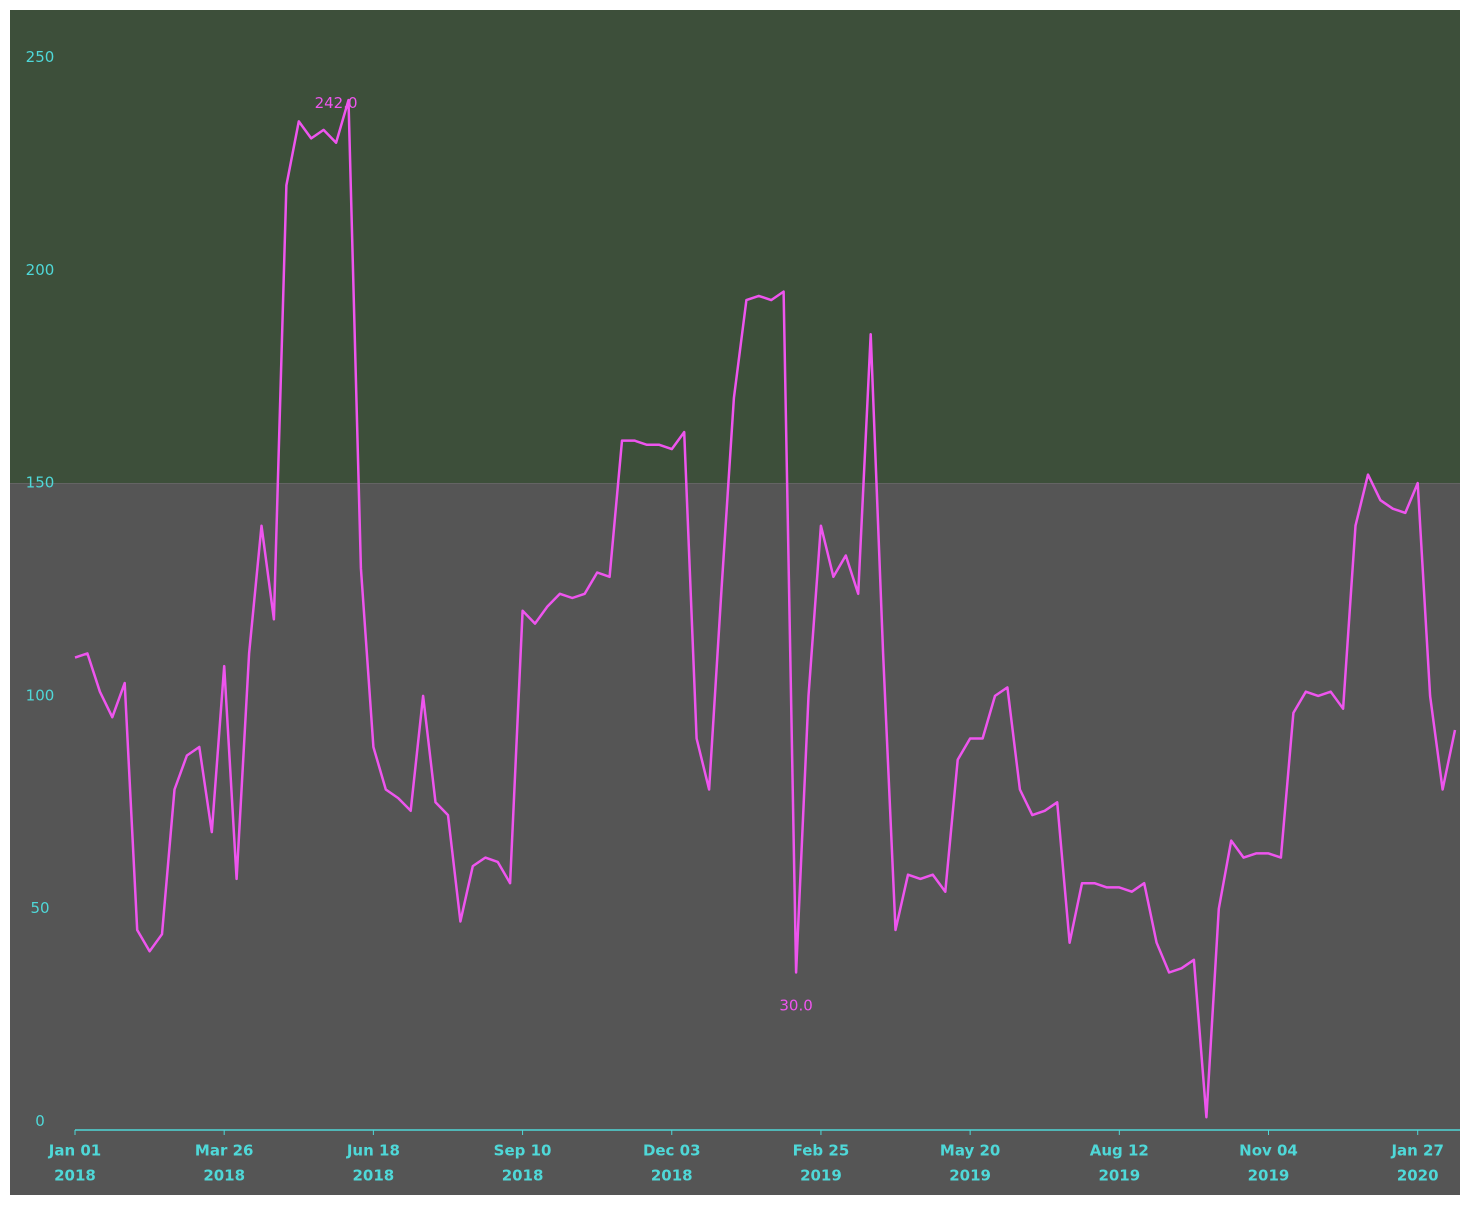 The height and width of the screenshot is (1210, 1476). Describe the element at coordinates (40, 695) in the screenshot. I see `y-tick-label: 100` at that location.